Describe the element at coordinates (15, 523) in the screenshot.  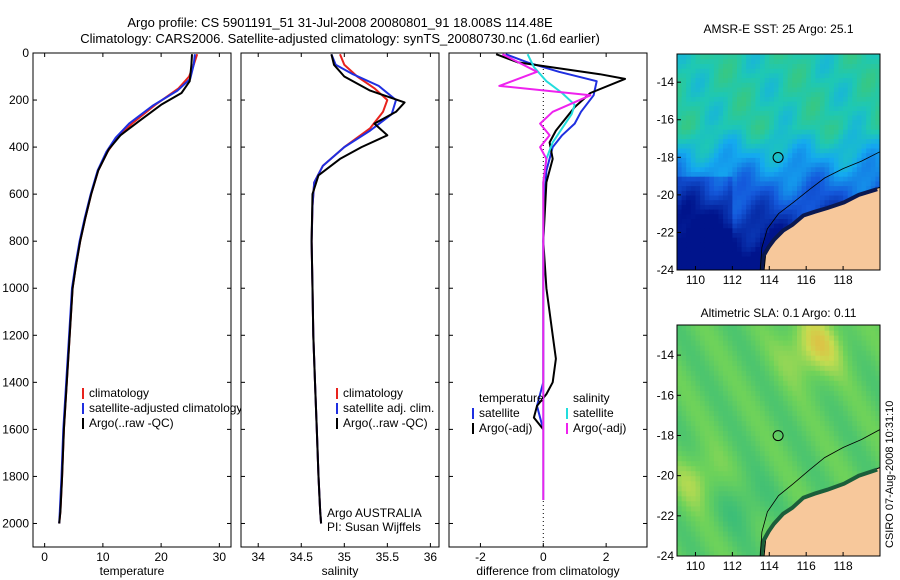
I see `y-tick-label: 2000` at that location.